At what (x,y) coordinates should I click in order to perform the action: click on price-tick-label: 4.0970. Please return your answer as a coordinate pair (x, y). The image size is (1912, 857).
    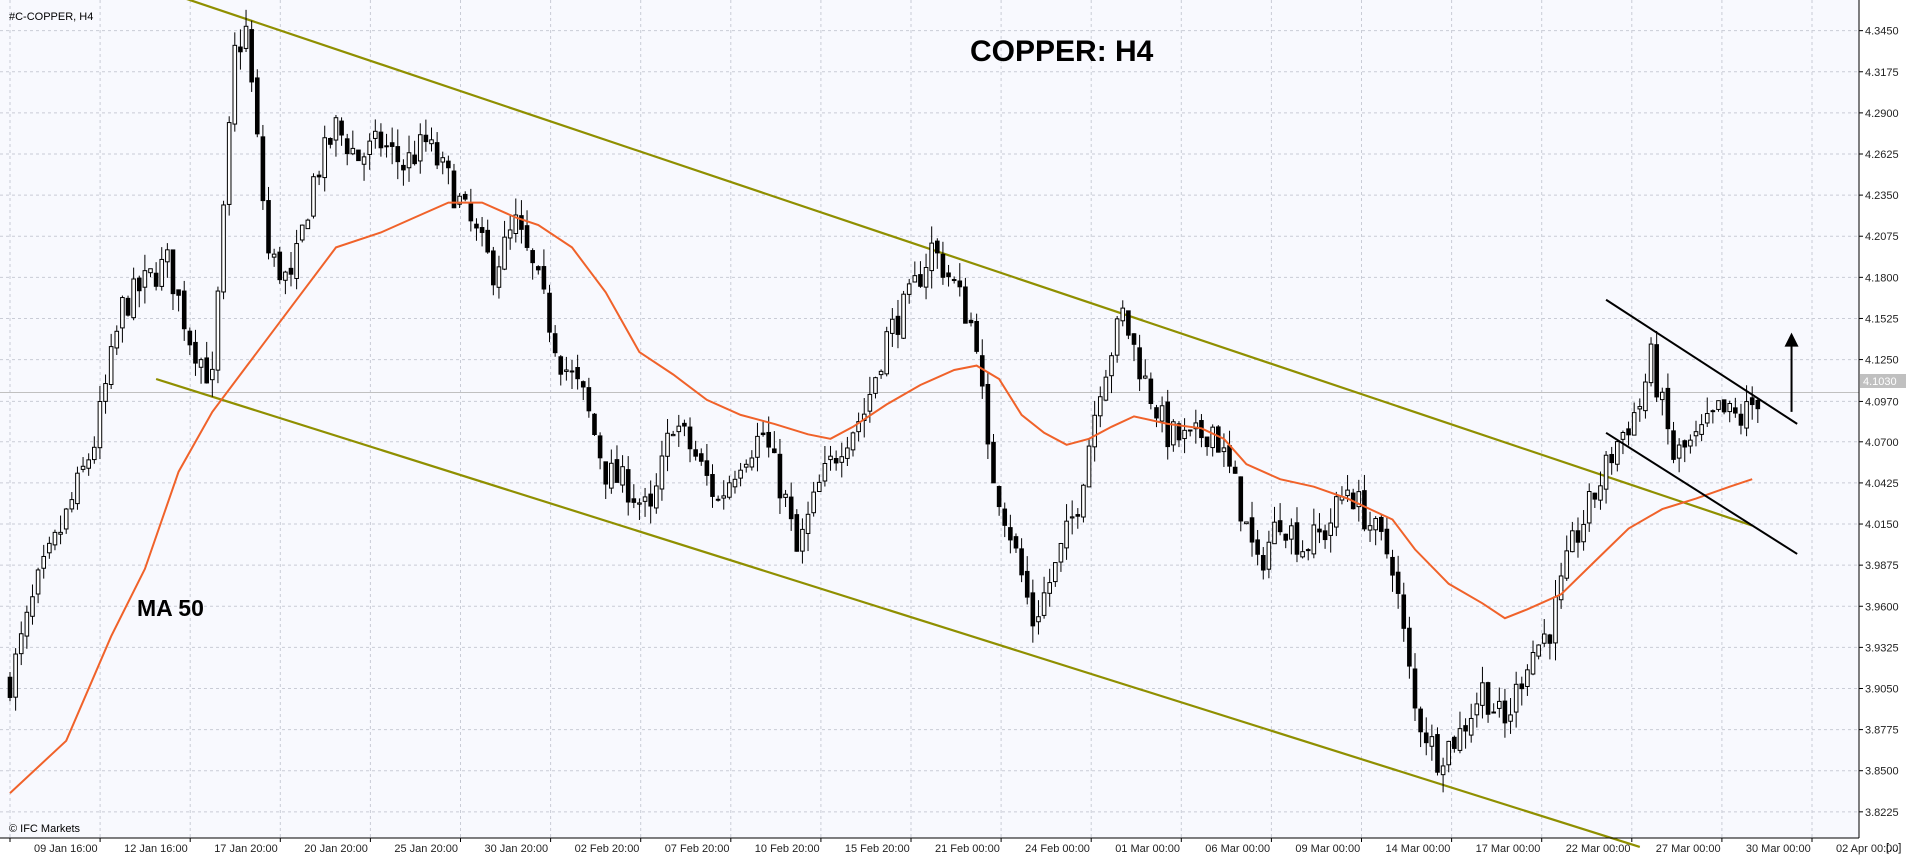
    Looking at the image, I should click on (1882, 402).